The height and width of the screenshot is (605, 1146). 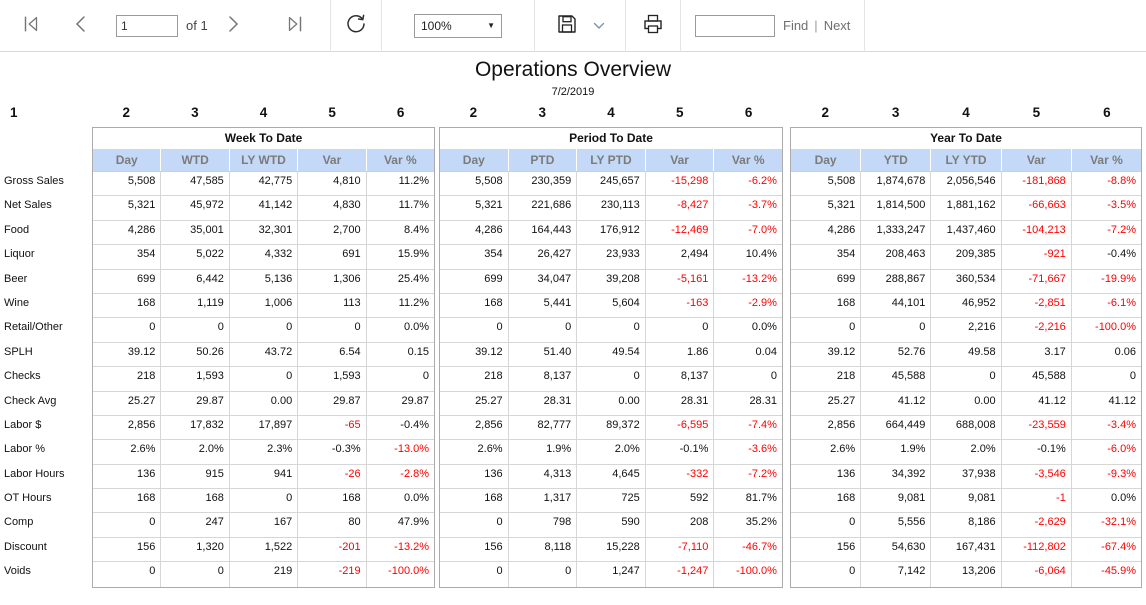 I want to click on data-cell: 167,431, so click(x=966, y=549).